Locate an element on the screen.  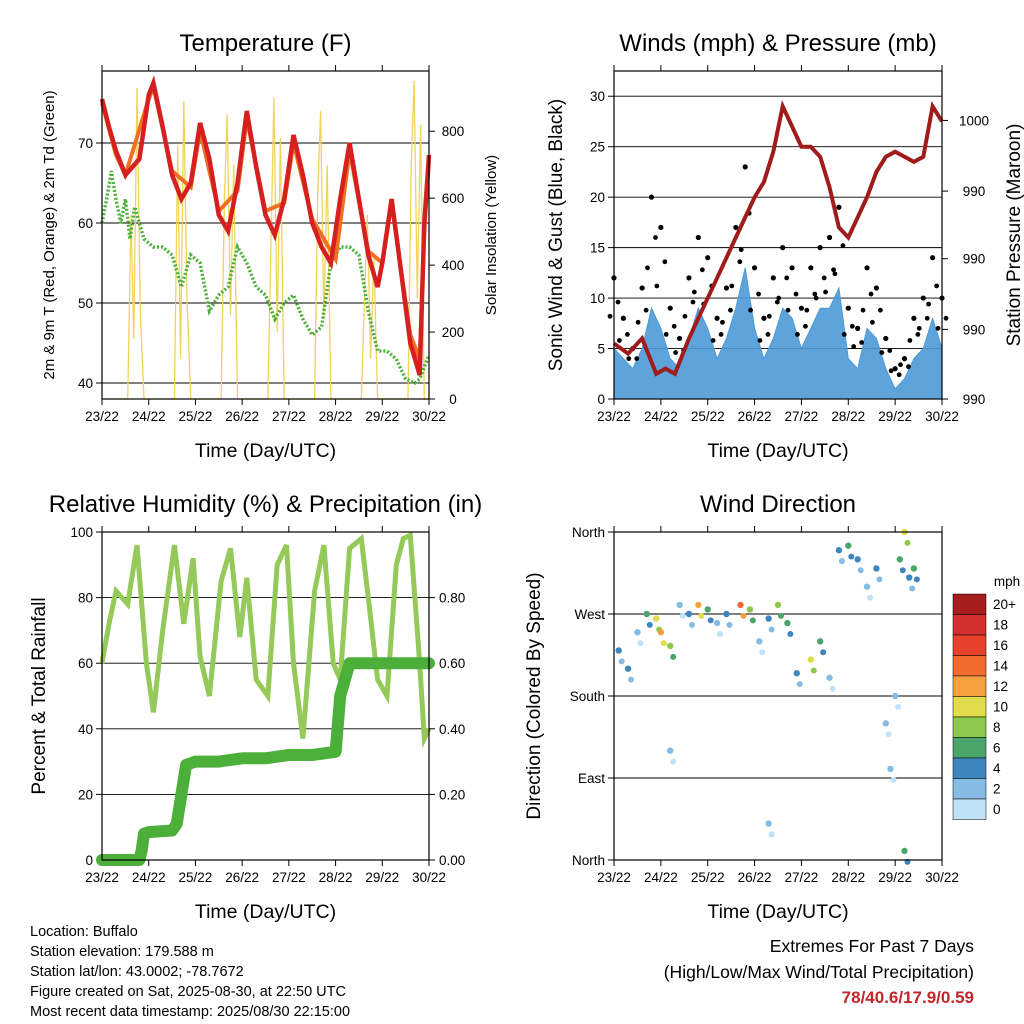
x-axis-label: Time (Day/UTC) is located at coordinates (265, 451).